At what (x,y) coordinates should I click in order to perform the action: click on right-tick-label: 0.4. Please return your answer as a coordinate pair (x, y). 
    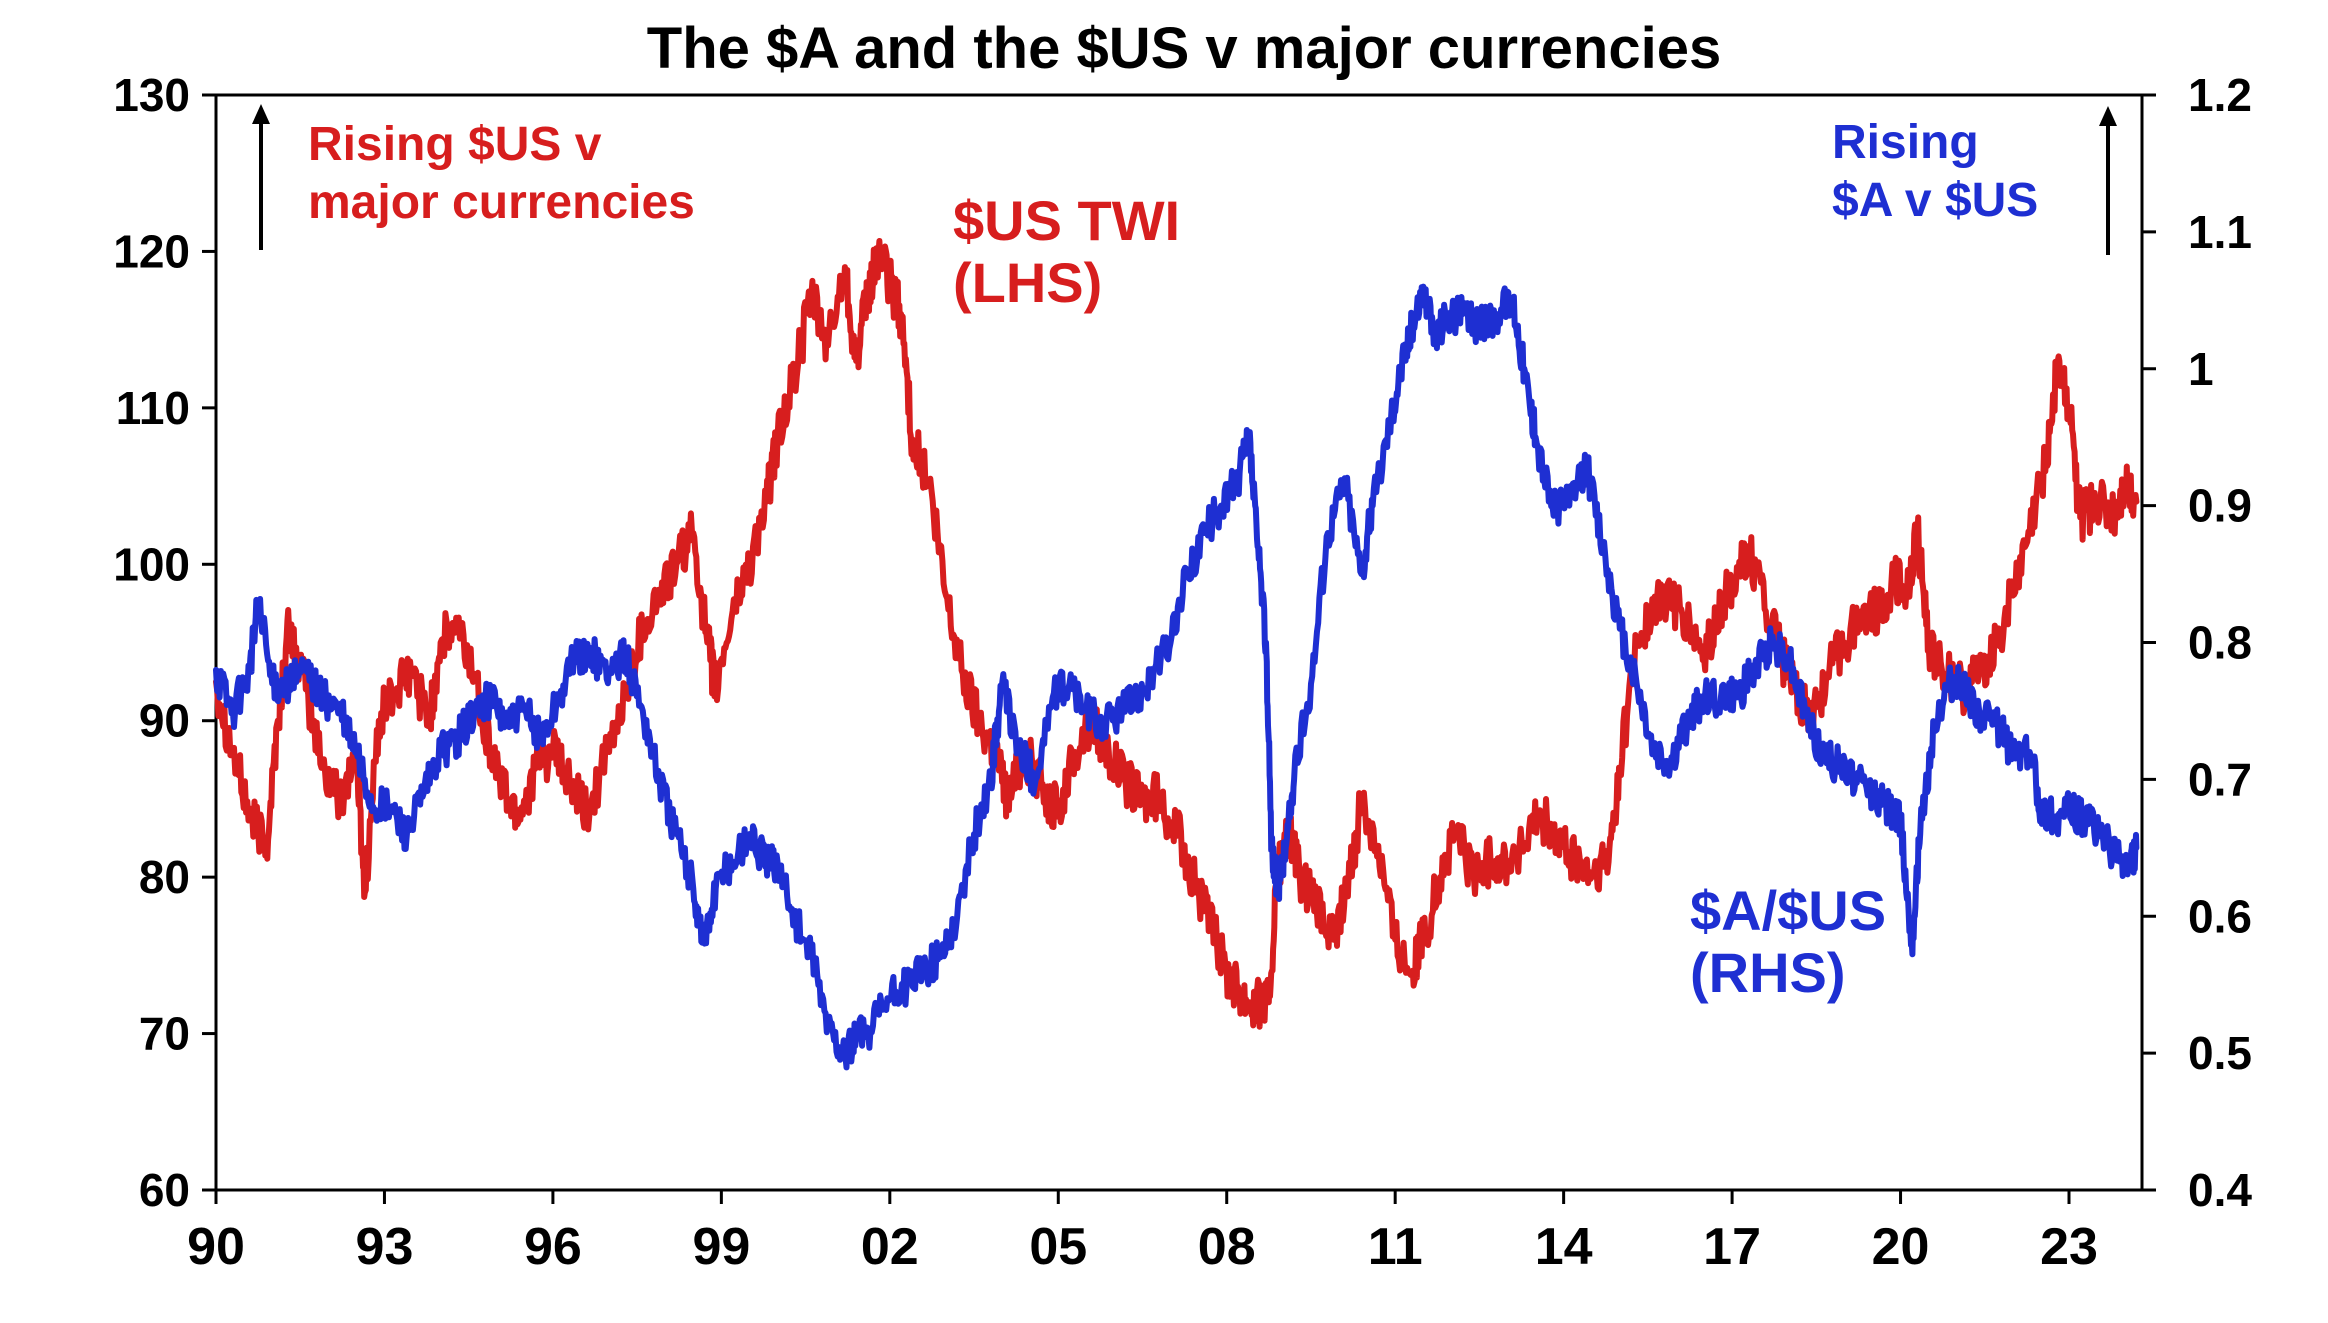
    Looking at the image, I should click on (2220, 1190).